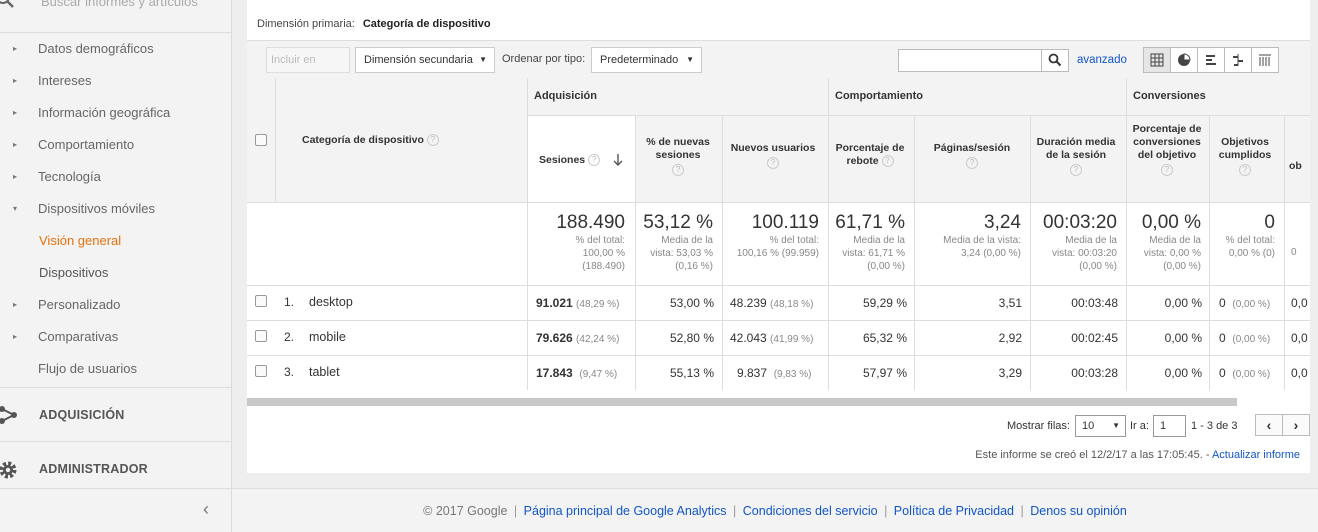 This screenshot has height=532, width=1318. I want to click on sidebar-item-interests: ▸ Intereses, so click(115, 81).